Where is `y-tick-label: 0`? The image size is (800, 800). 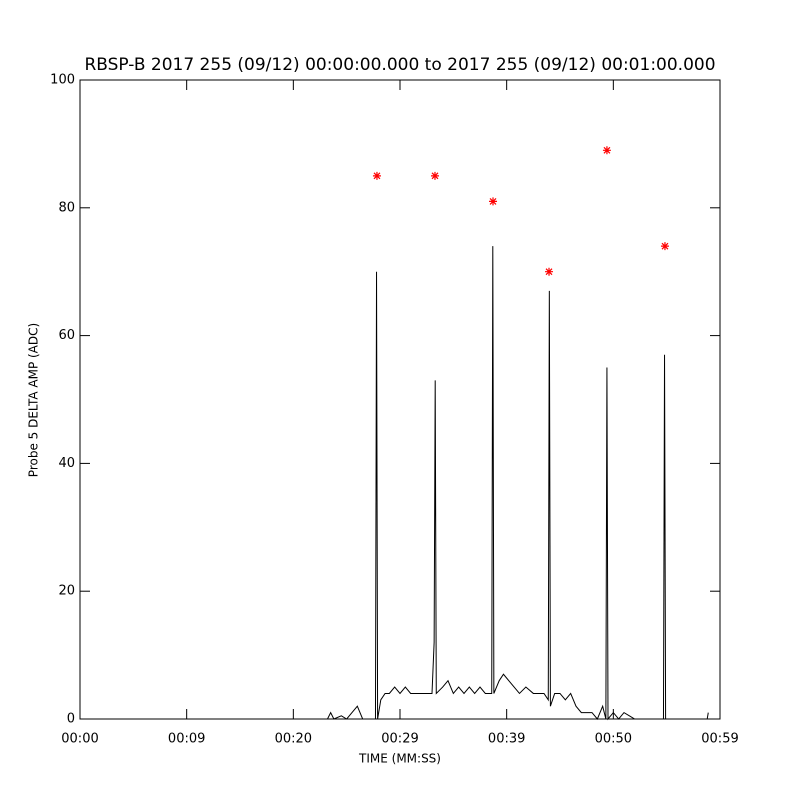 y-tick-label: 0 is located at coordinates (71, 719).